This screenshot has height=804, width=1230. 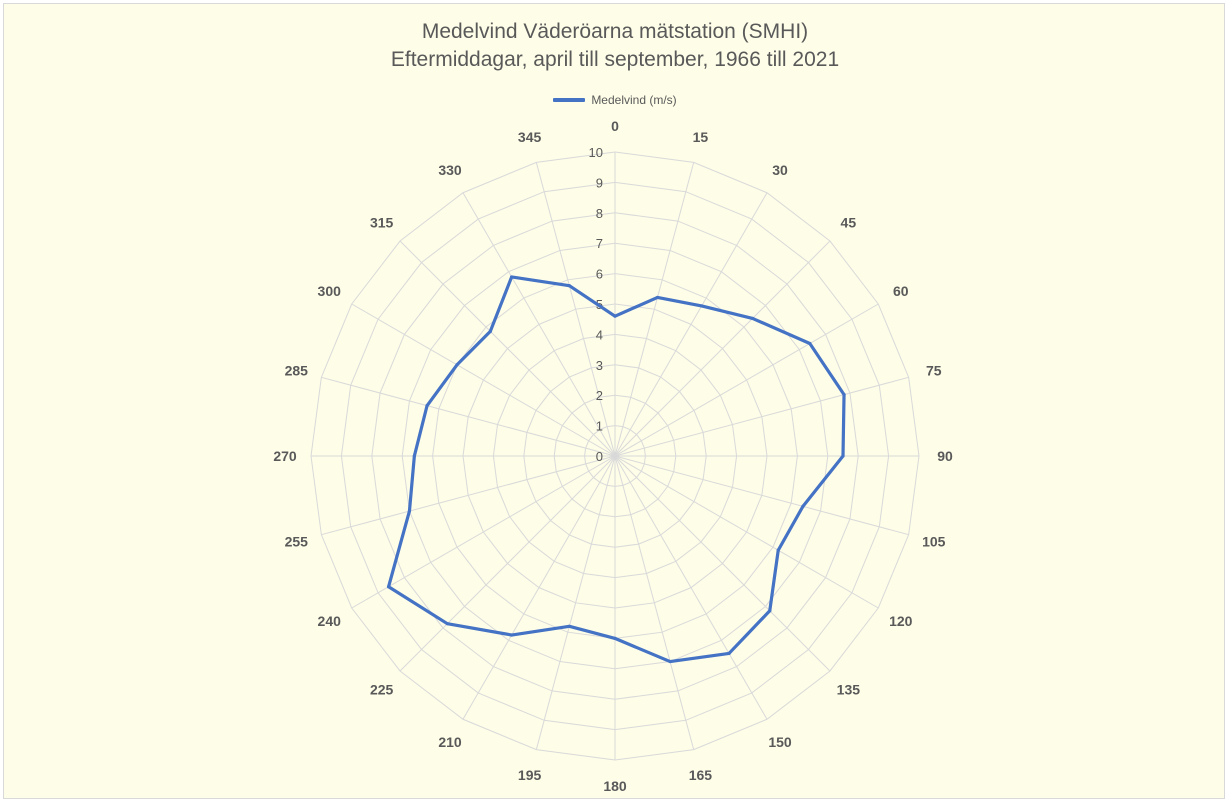 What do you see at coordinates (330, 621) in the screenshot?
I see `category-label: 240` at bounding box center [330, 621].